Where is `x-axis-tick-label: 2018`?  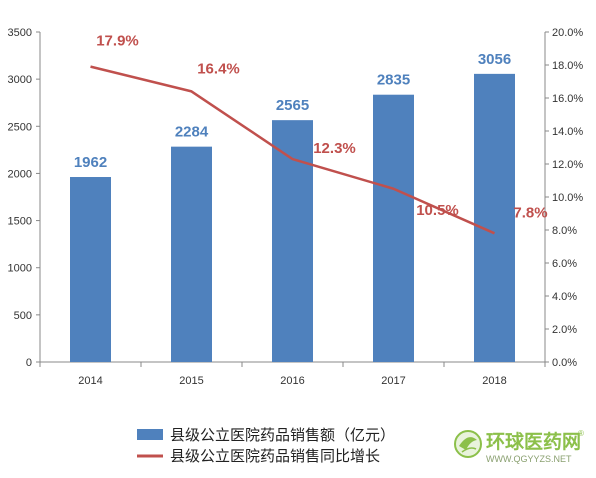 x-axis-tick-label: 2018 is located at coordinates (494, 381).